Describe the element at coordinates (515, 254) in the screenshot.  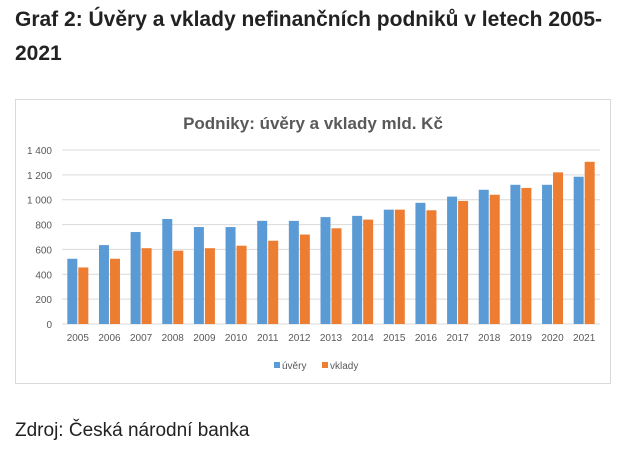
I see `bar-úvěry-2019` at that location.